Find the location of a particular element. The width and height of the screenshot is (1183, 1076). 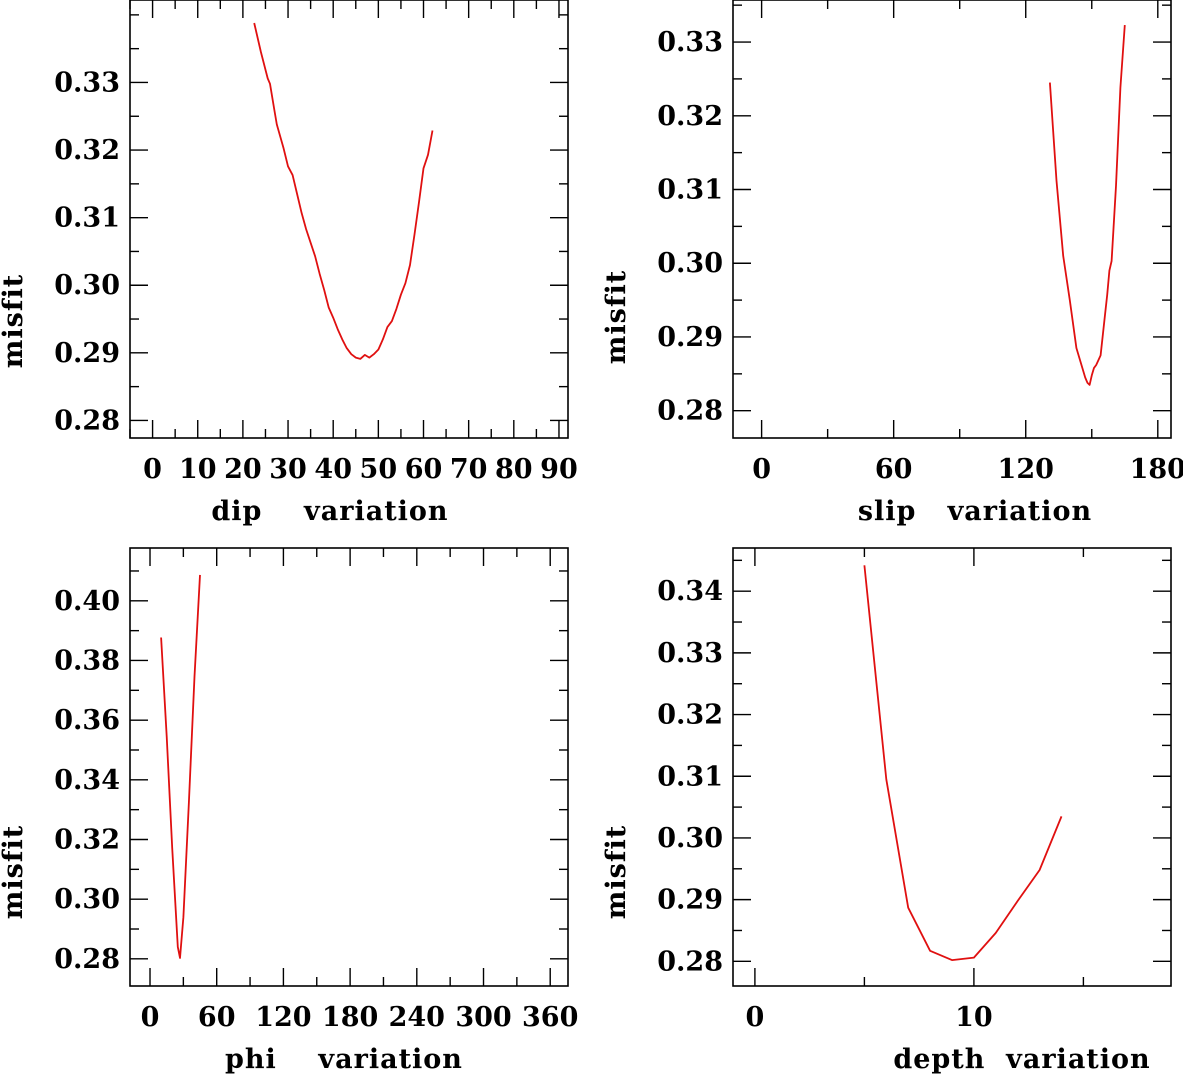

phi-x-tick-label: 300 is located at coordinates (483, 1017).